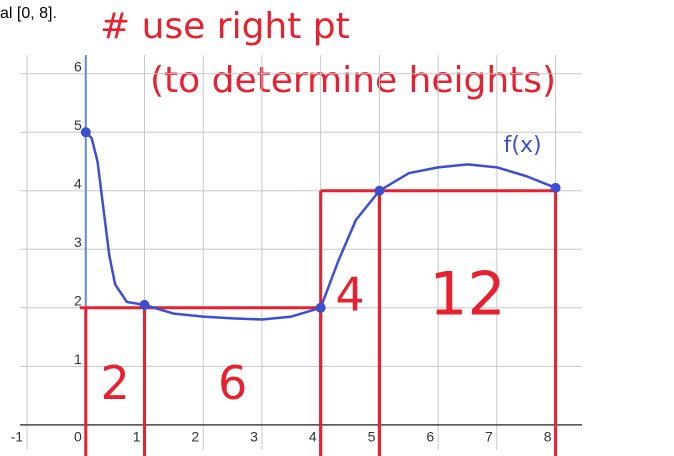  I want to click on x-tick-label: 7, so click(489, 437).